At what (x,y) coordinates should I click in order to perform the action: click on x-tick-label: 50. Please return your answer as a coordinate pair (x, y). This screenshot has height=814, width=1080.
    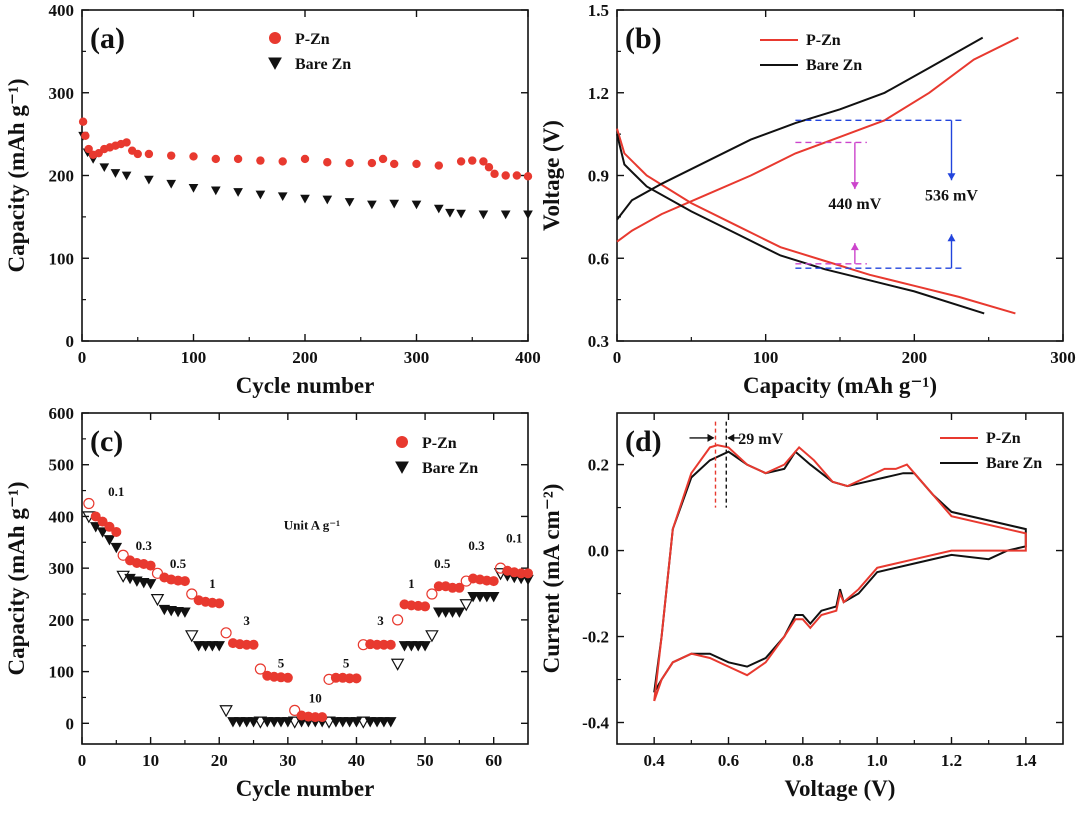
    Looking at the image, I should click on (425, 760).